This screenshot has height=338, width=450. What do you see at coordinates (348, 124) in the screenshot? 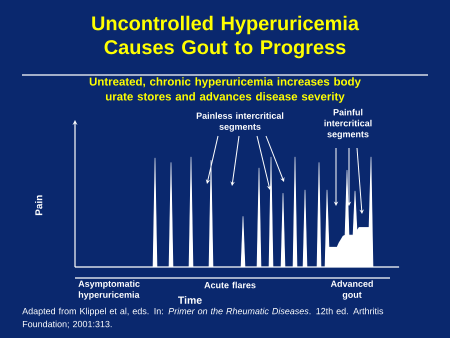
I see `text: Painful intercritical segments` at bounding box center [348, 124].